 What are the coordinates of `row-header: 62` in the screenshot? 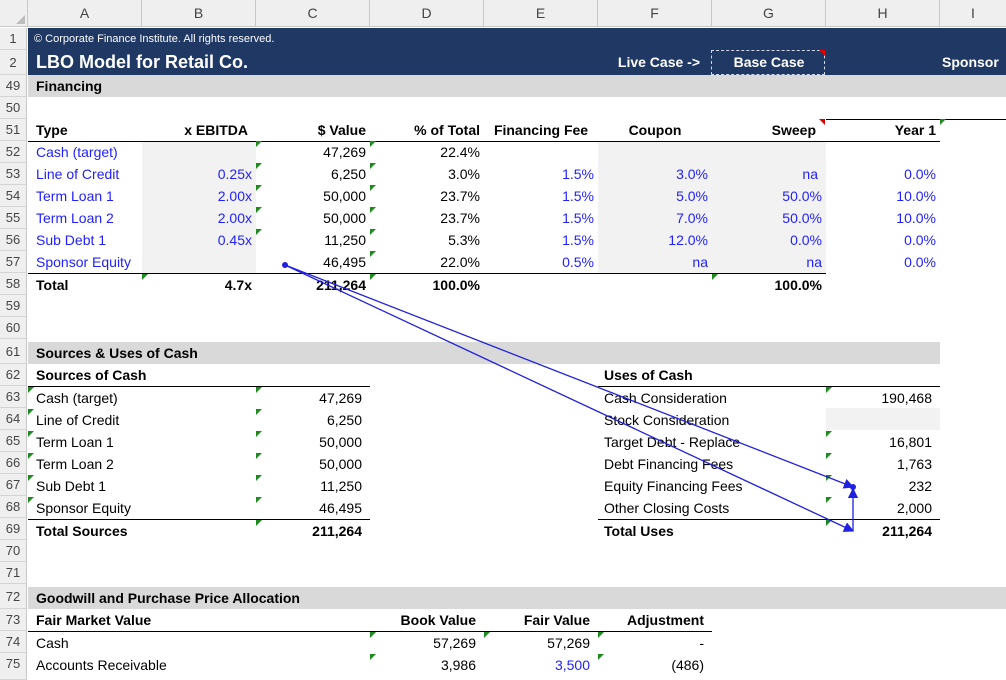 It's located at (13, 375).